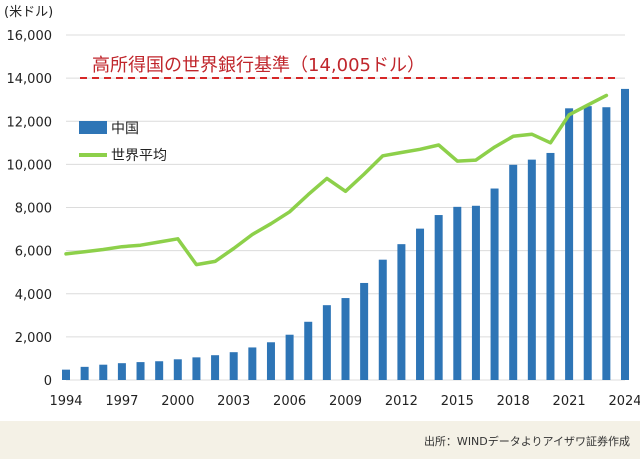  Describe the element at coordinates (103, 372) in the screenshot. I see `bar-china-1996` at that location.